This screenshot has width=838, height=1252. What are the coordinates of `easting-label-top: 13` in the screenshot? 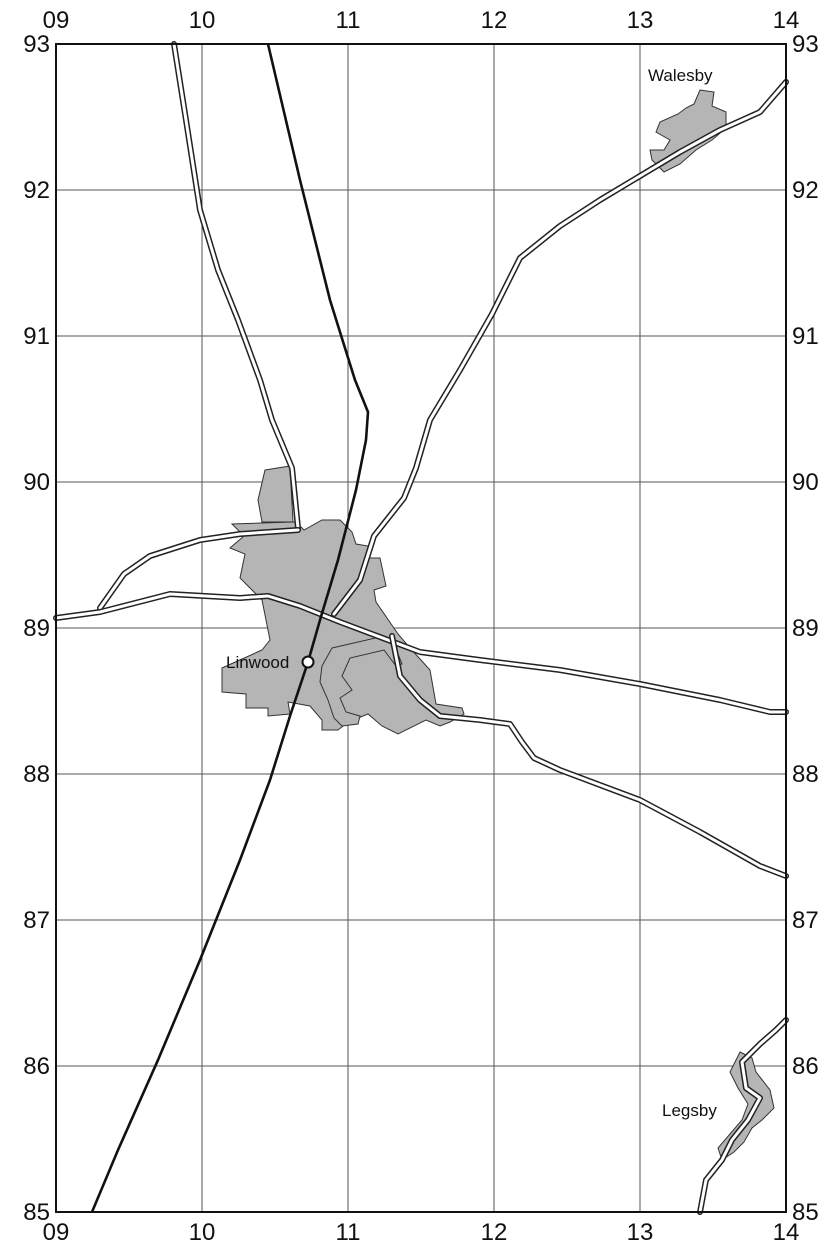 It's located at (640, 20).